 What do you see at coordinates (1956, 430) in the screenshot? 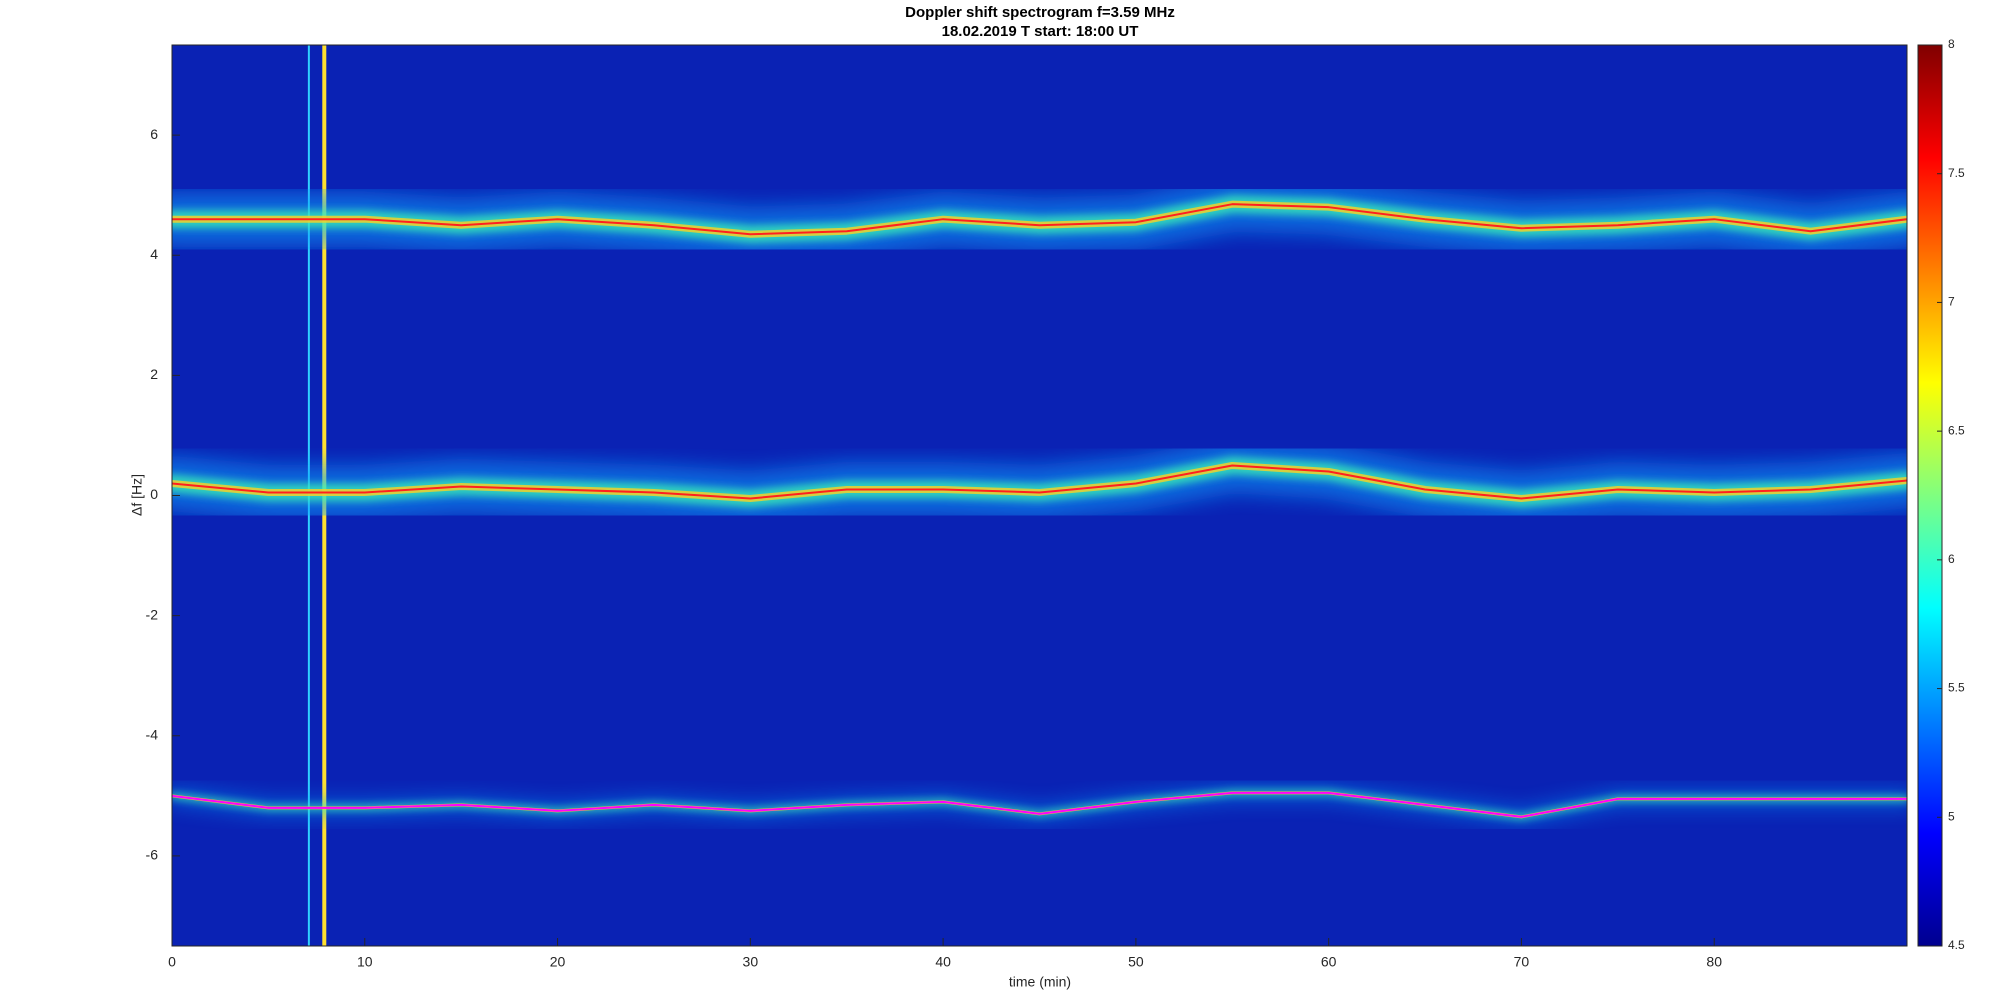
I see `colorbar-tick-label: 6.5` at bounding box center [1956, 430].